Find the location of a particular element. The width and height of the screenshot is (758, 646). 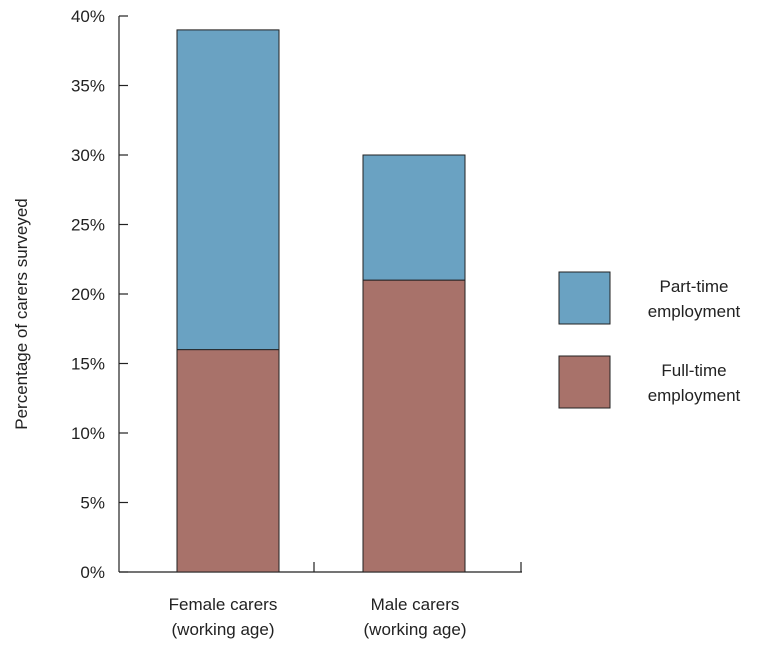

y-tick-label: 25% is located at coordinates (88, 225).